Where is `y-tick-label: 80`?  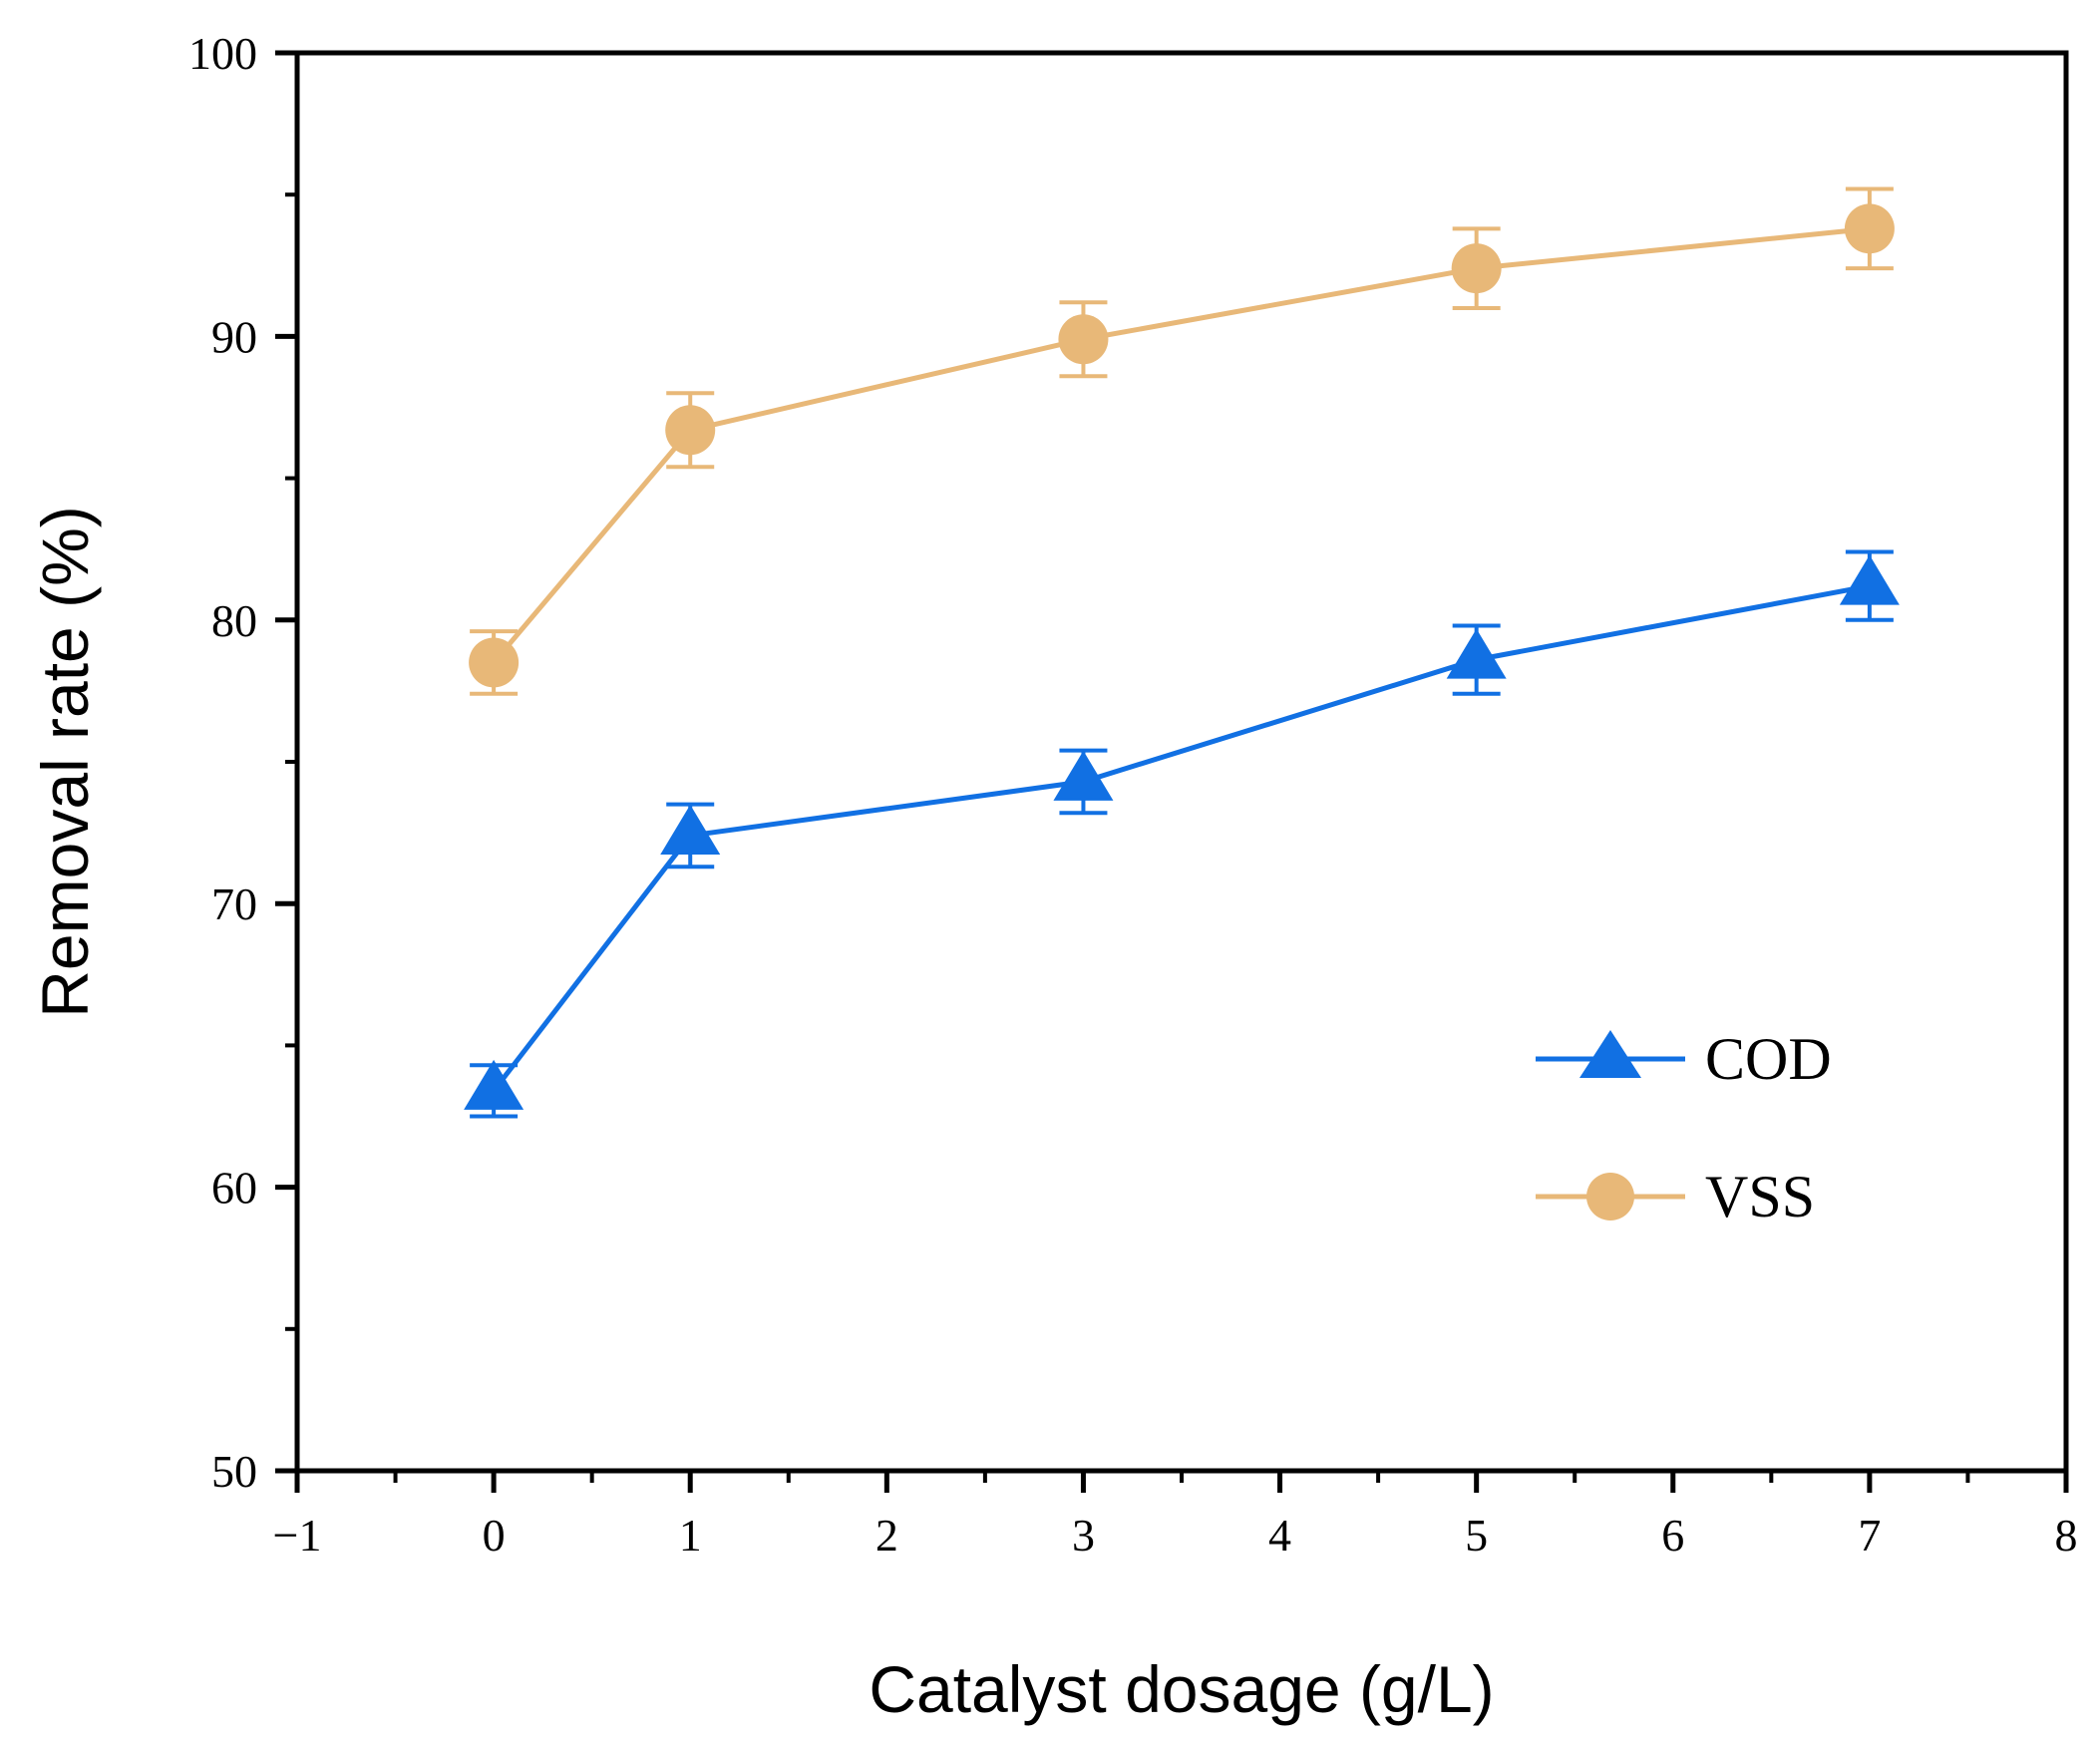
y-tick-label: 80 is located at coordinates (234, 620).